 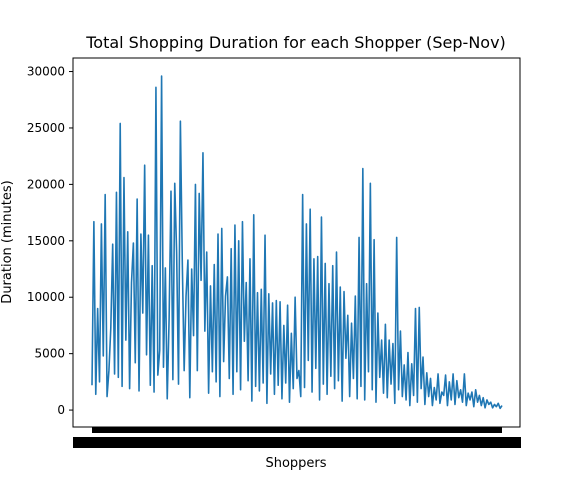 I want to click on y-tick-label: 5000, so click(x=49, y=354).